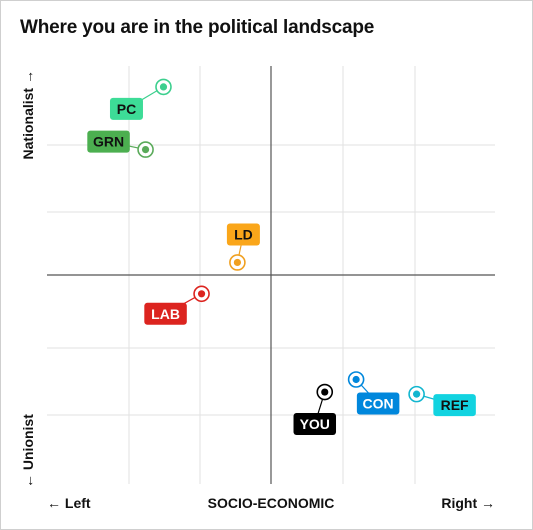 The width and height of the screenshot is (533, 530). I want to click on party-point-pc: PC, so click(140, 99).